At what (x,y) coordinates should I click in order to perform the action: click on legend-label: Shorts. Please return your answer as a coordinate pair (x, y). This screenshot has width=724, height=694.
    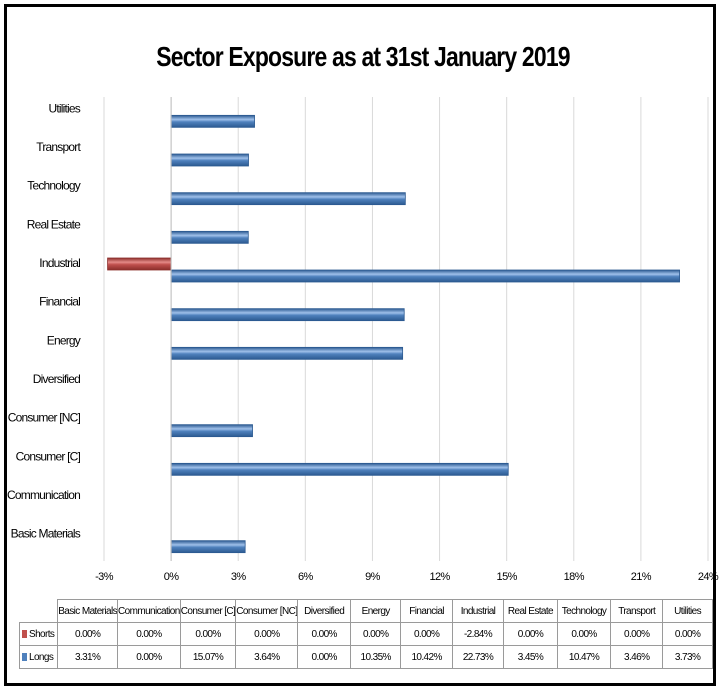
    Looking at the image, I should click on (42, 634).